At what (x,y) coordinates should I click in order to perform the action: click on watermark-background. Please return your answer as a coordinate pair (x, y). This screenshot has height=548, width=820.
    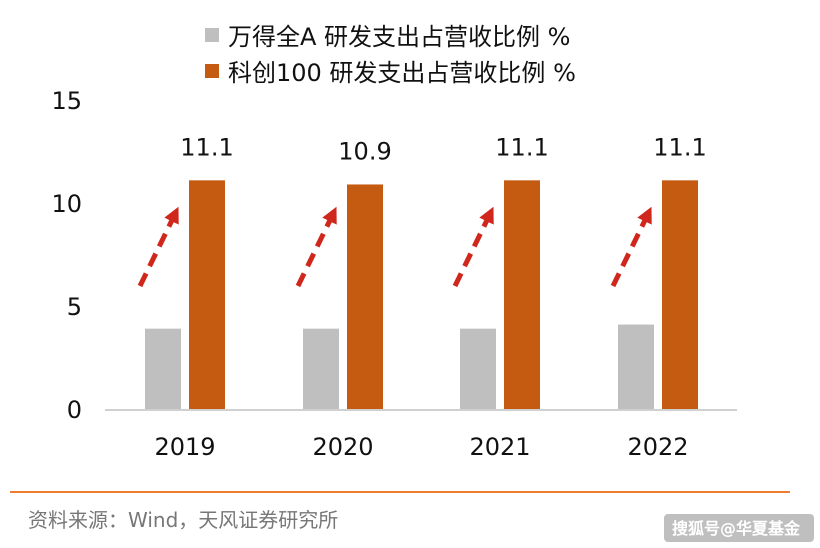
    Looking at the image, I should click on (739, 528).